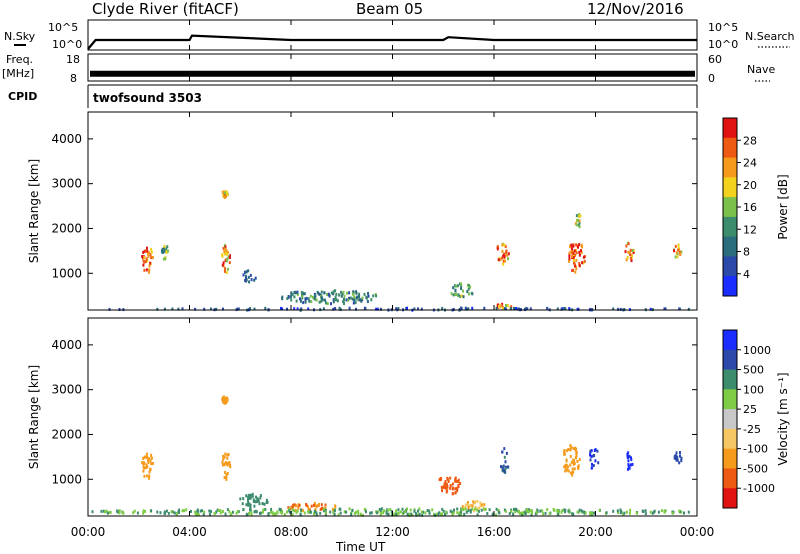  What do you see at coordinates (18, 73) in the screenshot?
I see `freq-label-line2: [MHz]` at bounding box center [18, 73].